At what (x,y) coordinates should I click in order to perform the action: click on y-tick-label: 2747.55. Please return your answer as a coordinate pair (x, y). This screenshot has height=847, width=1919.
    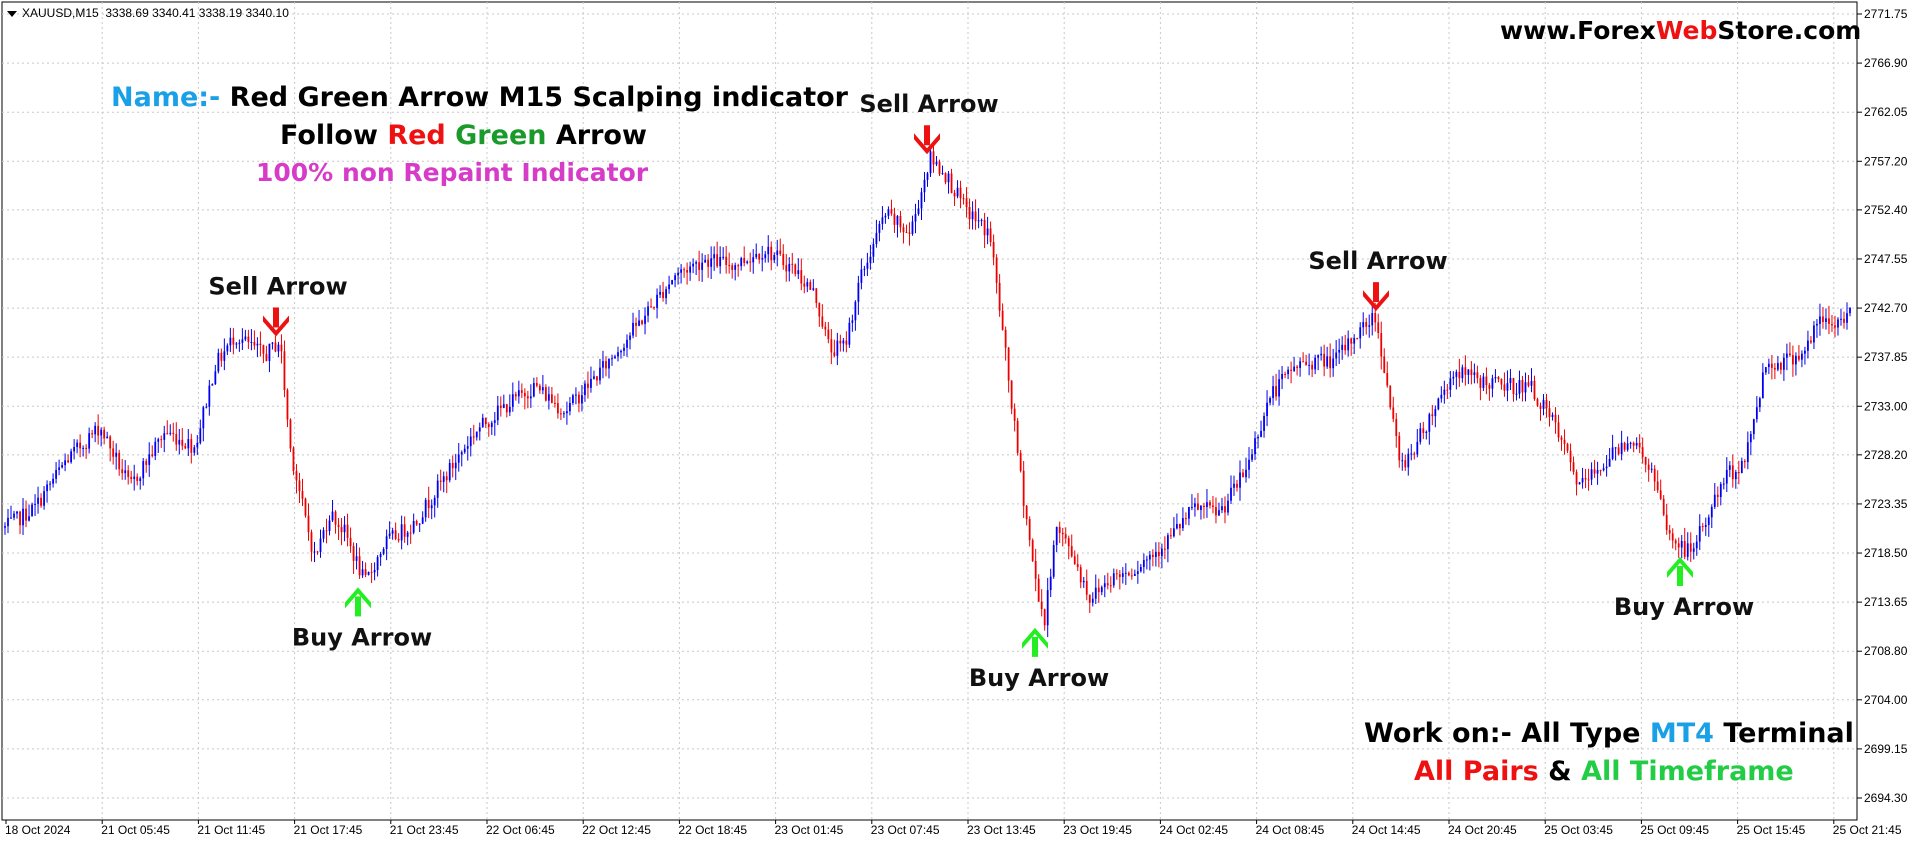
    Looking at the image, I should click on (1886, 259).